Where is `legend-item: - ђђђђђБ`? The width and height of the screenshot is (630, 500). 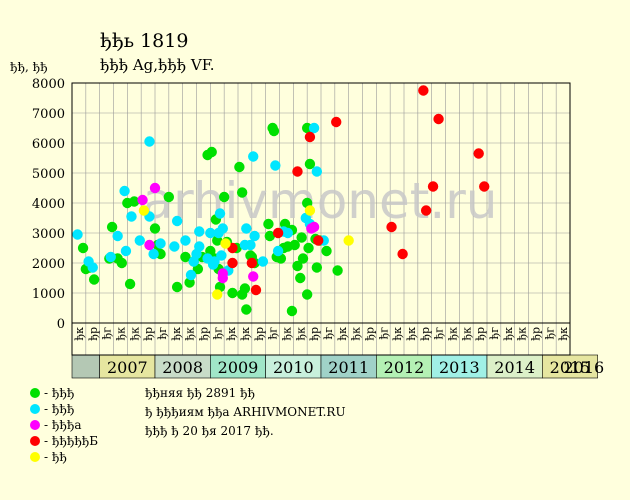
legend-item: - ђђђђђБ is located at coordinates (64, 441).